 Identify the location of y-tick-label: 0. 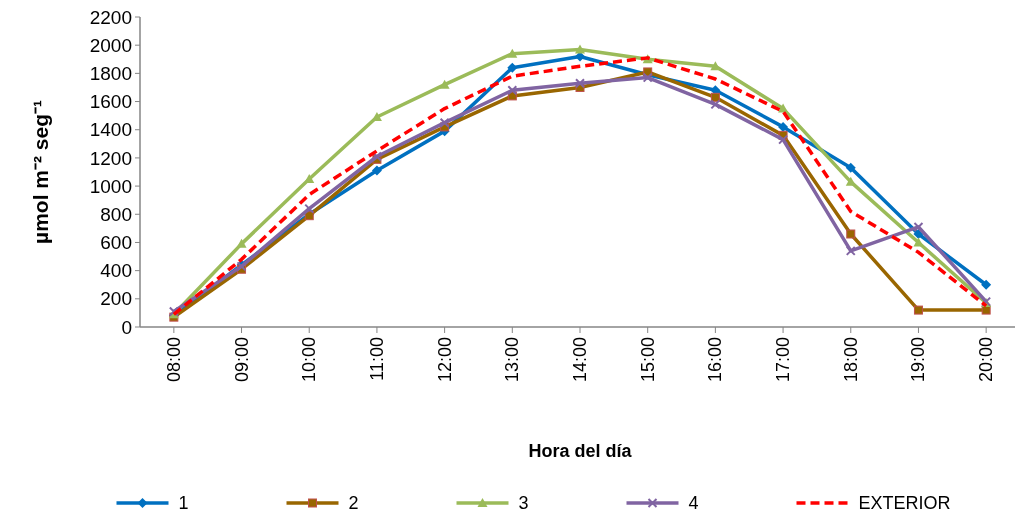
(126, 327).